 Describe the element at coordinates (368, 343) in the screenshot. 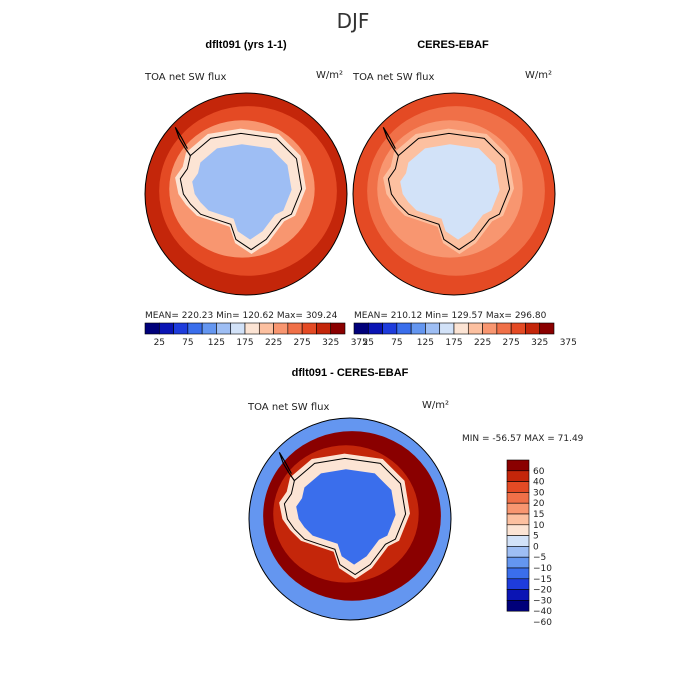

I see `obs-colorbar-tick-label: 25` at that location.